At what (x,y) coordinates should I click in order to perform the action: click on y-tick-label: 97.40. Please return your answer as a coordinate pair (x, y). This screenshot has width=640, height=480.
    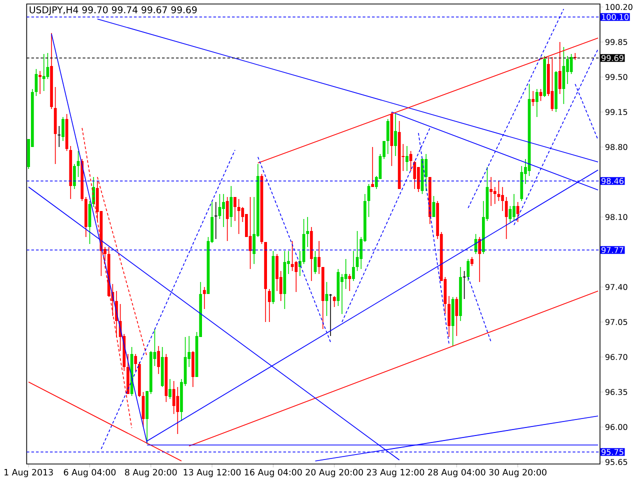
    Looking at the image, I should click on (616, 287).